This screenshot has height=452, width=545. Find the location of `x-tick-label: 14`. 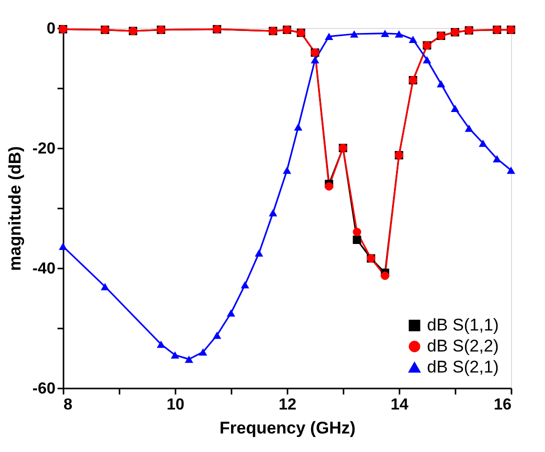

x-tick-label: 14 is located at coordinates (399, 405).